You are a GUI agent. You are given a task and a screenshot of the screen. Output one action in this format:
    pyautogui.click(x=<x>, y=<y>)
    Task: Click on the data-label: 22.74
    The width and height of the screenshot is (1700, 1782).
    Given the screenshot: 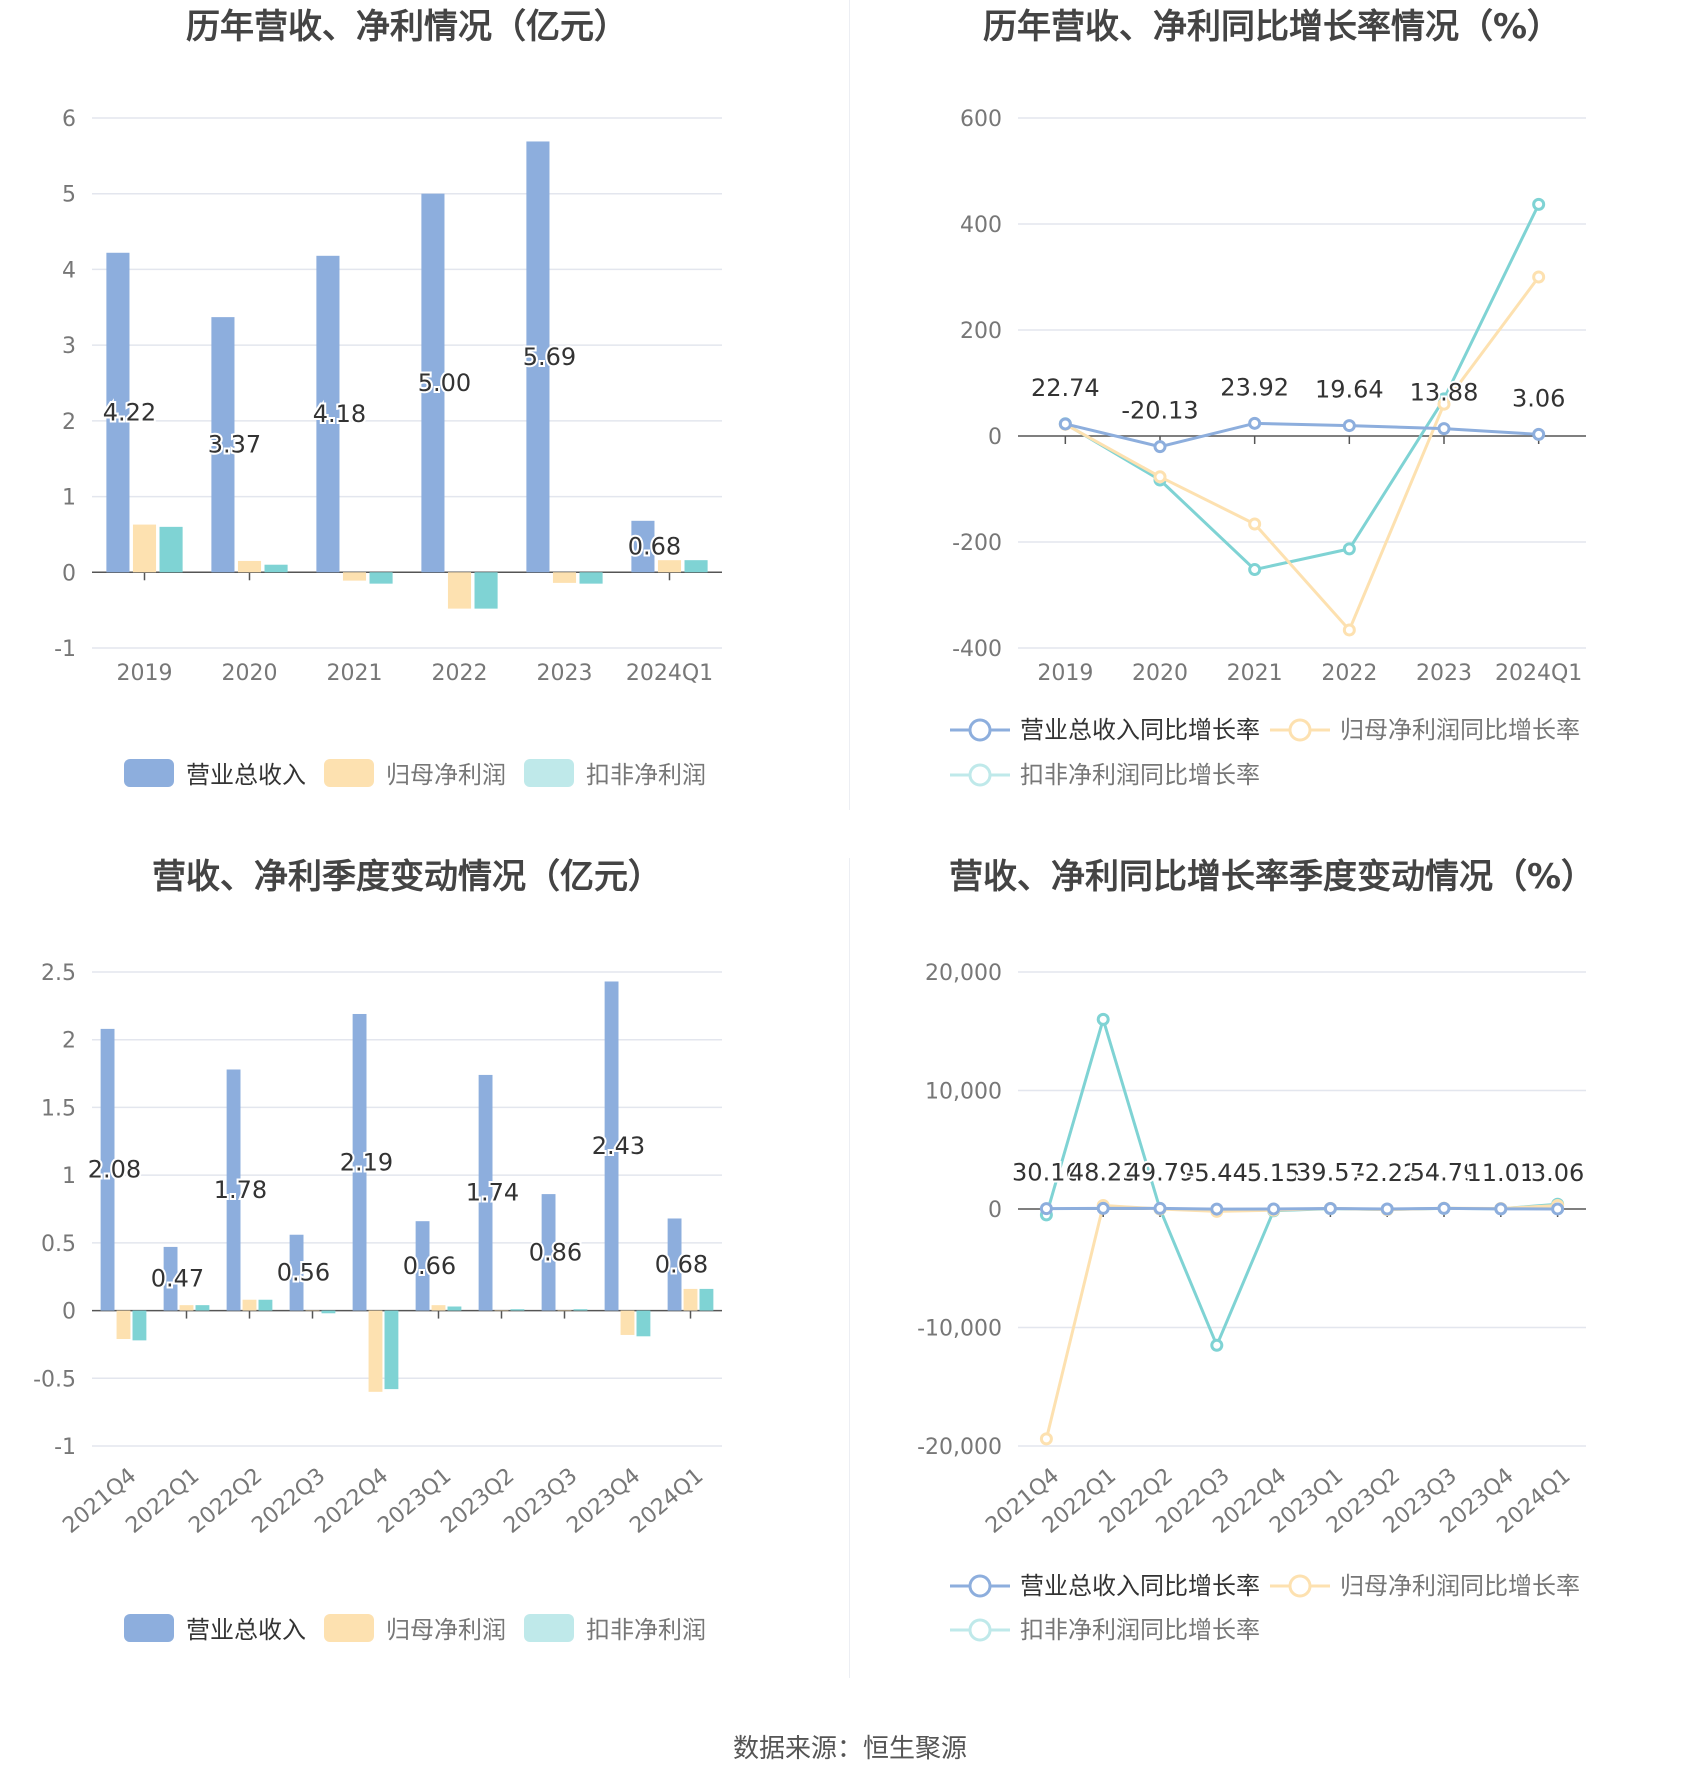 What is the action you would take?
    pyautogui.click(x=1065, y=388)
    